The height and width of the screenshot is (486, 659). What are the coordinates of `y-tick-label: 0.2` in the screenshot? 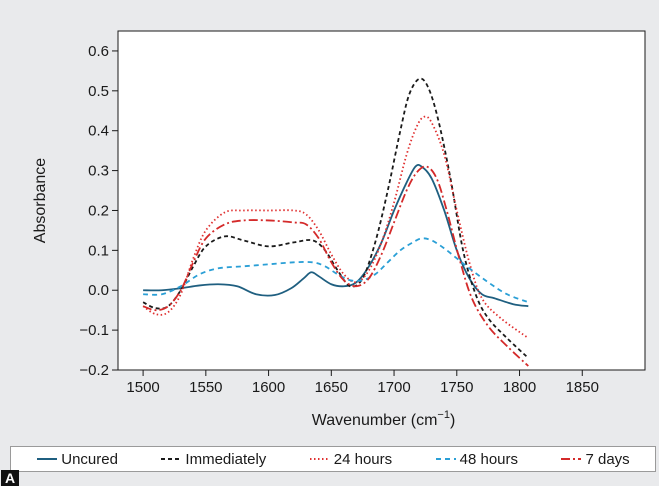 It's located at (98, 210).